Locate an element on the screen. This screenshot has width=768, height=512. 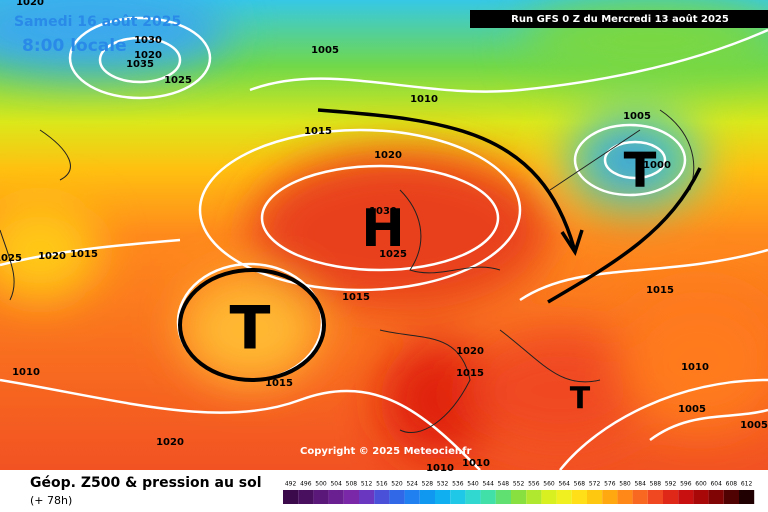
pressure-center: H is located at coordinates (383, 229).